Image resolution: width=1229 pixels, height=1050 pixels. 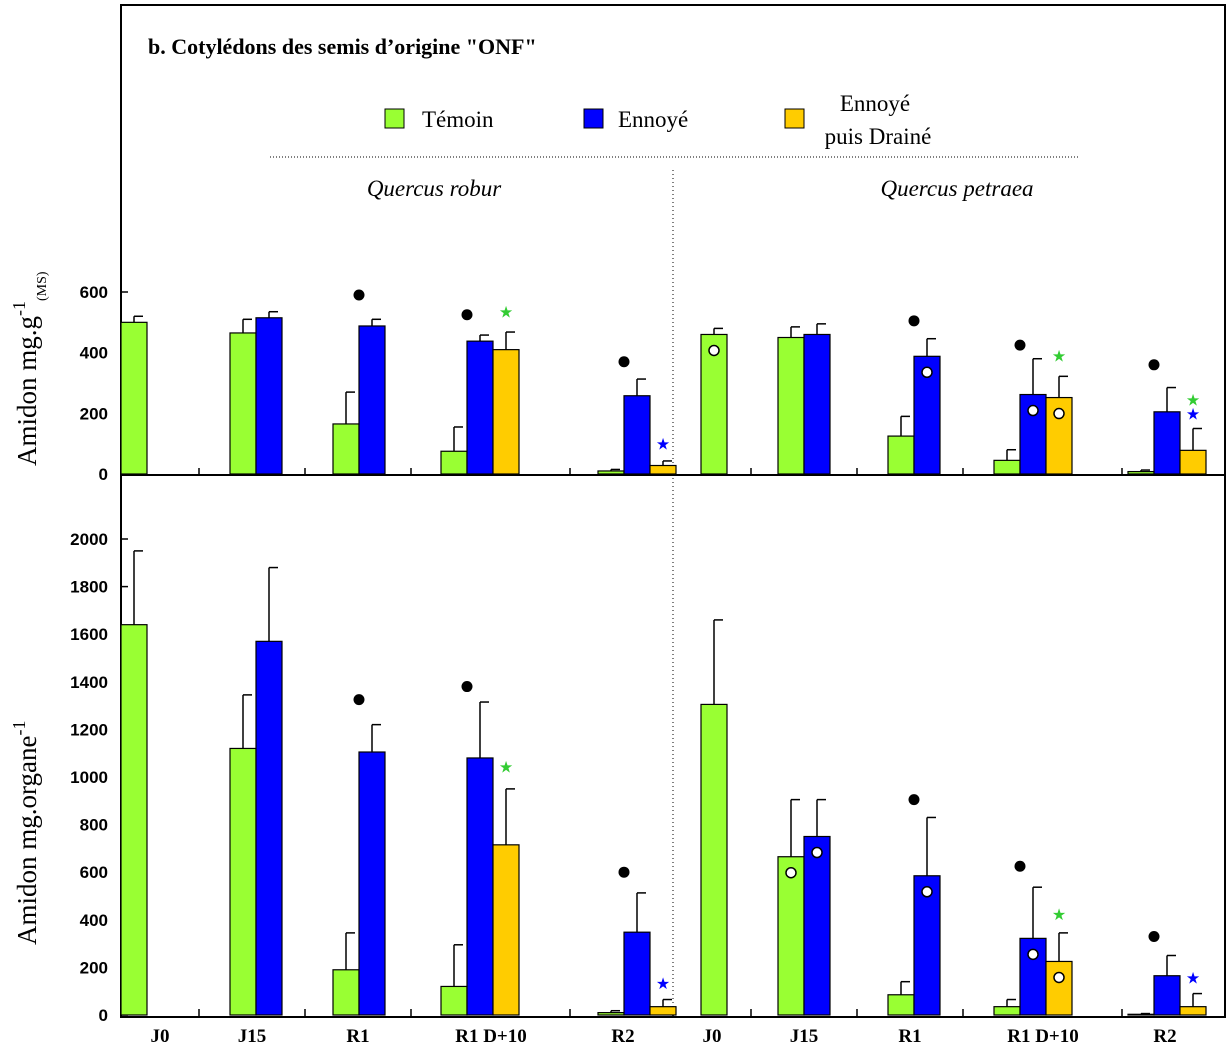 I want to click on top-y-axis-label: Amidon mg.g-1(MS), so click(x=29, y=368).